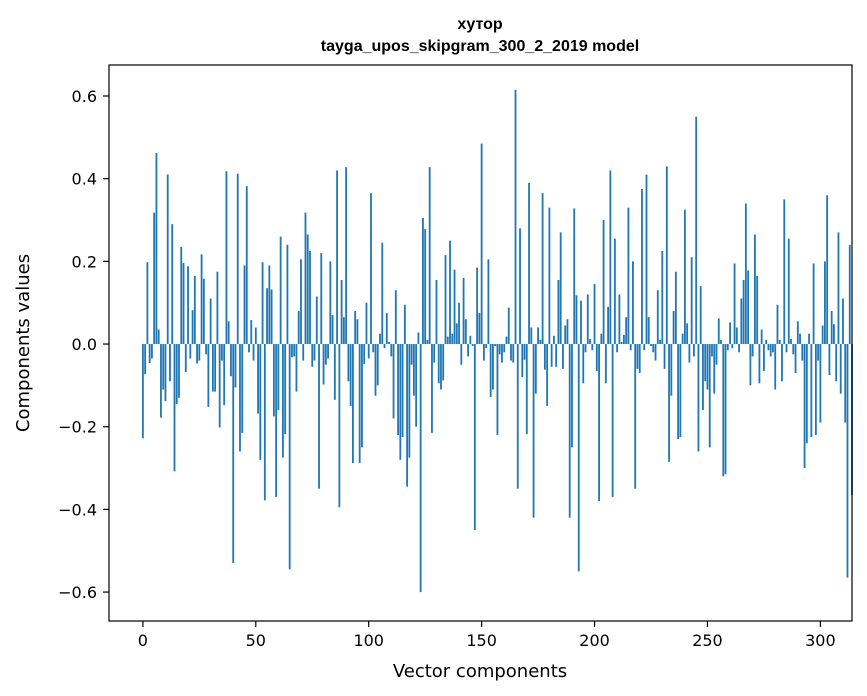 The width and height of the screenshot is (867, 696). Describe the element at coordinates (77, 592) in the screenshot. I see `y-tick-label-6: −0.6` at that location.